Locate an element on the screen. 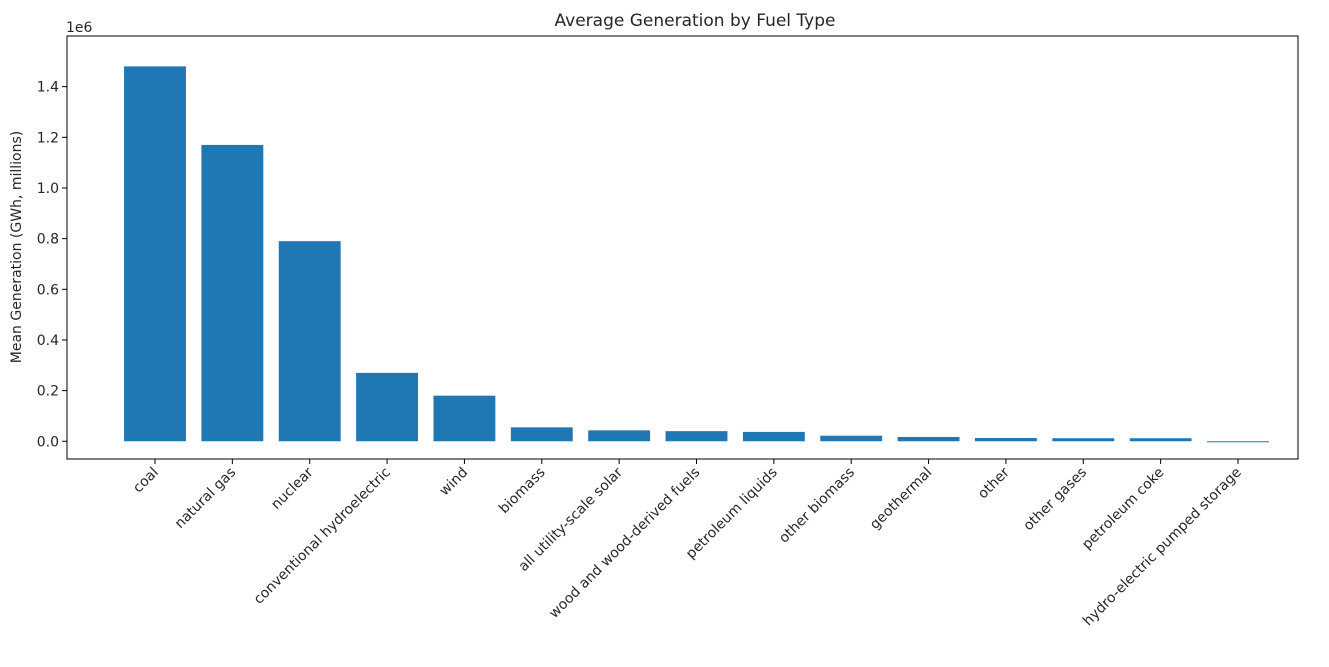  y-axis-label: Mean Generation (GWh, millions) is located at coordinates (17, 247).